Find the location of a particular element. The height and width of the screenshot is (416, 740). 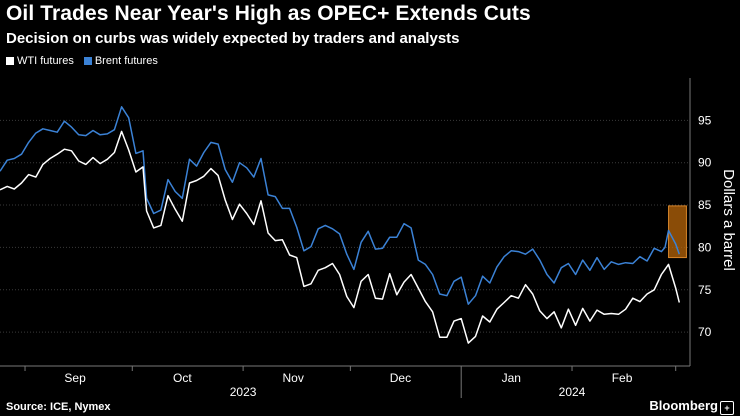

x-tick-label-nov: Nov is located at coordinates (292, 378).